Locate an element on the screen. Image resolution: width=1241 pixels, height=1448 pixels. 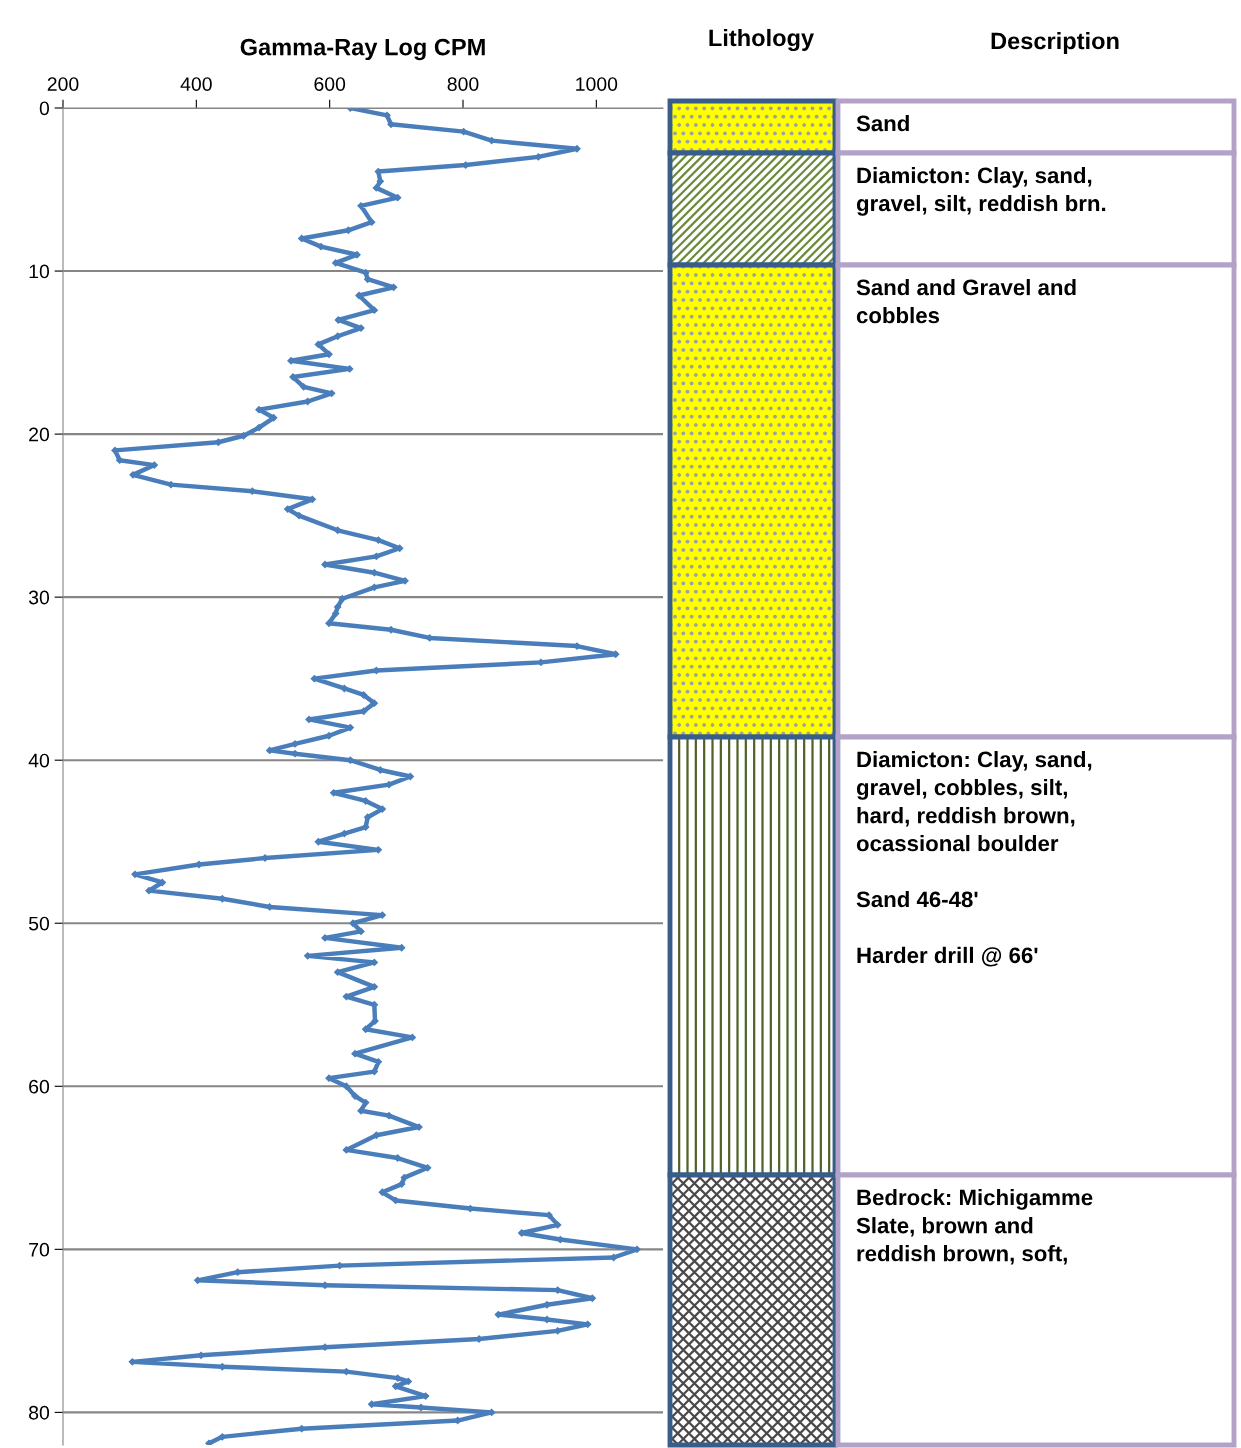
chart-title: Gamma-Ray Log CPM is located at coordinates (362, 49).